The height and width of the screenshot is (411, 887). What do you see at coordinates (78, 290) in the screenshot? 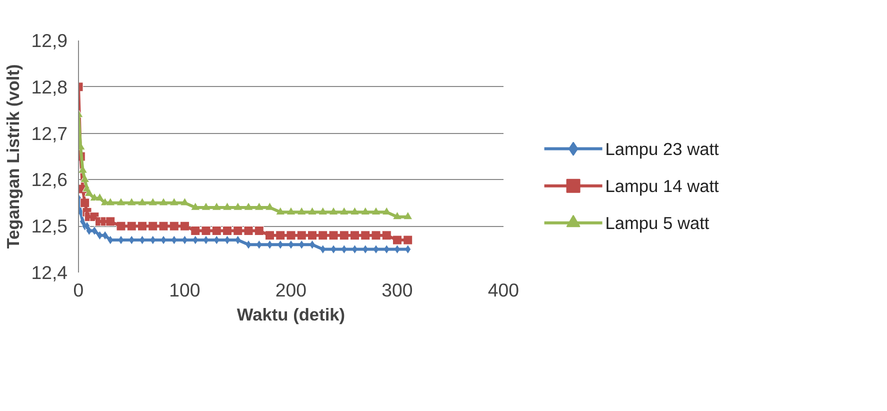
I see `x-tick-label: 0` at bounding box center [78, 290].